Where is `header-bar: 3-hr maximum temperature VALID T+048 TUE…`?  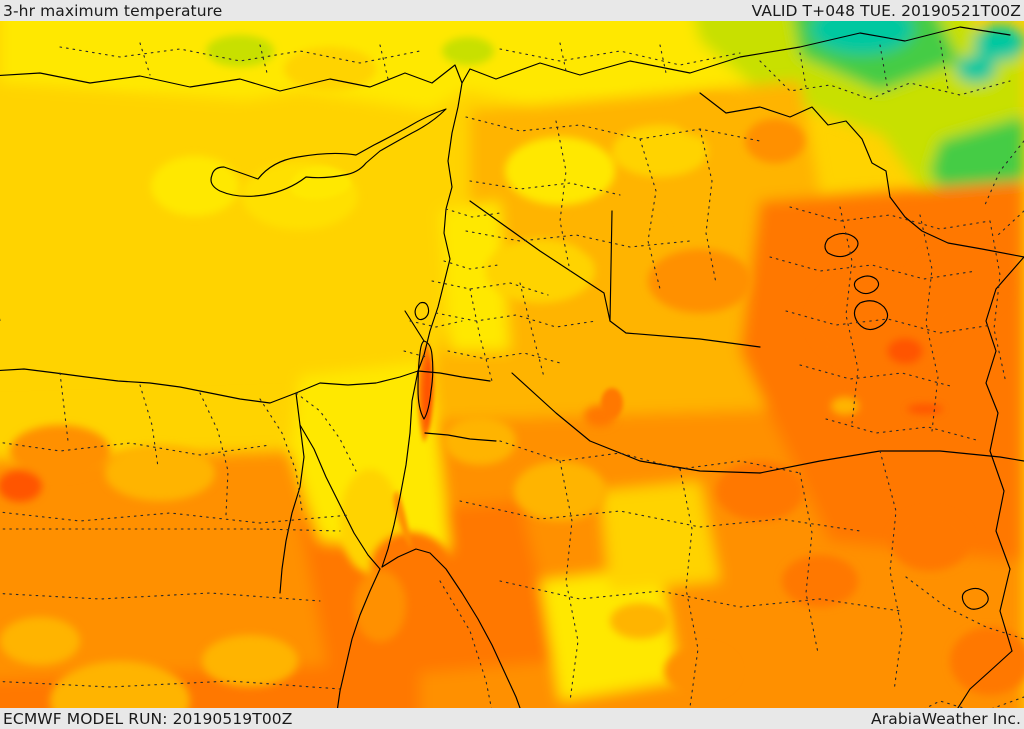 header-bar: 3-hr maximum temperature VALID T+048 TUE… is located at coordinates (512, 10).